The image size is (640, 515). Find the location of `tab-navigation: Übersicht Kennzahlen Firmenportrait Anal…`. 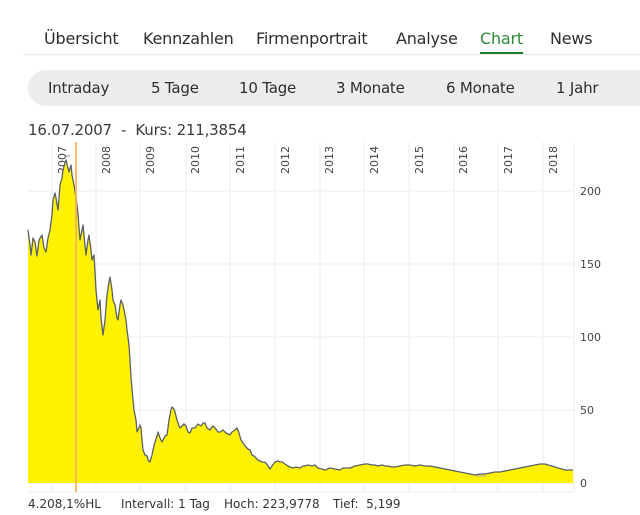

tab-navigation: Übersicht Kennzahlen Firmenportrait Anal… is located at coordinates (331, 27).